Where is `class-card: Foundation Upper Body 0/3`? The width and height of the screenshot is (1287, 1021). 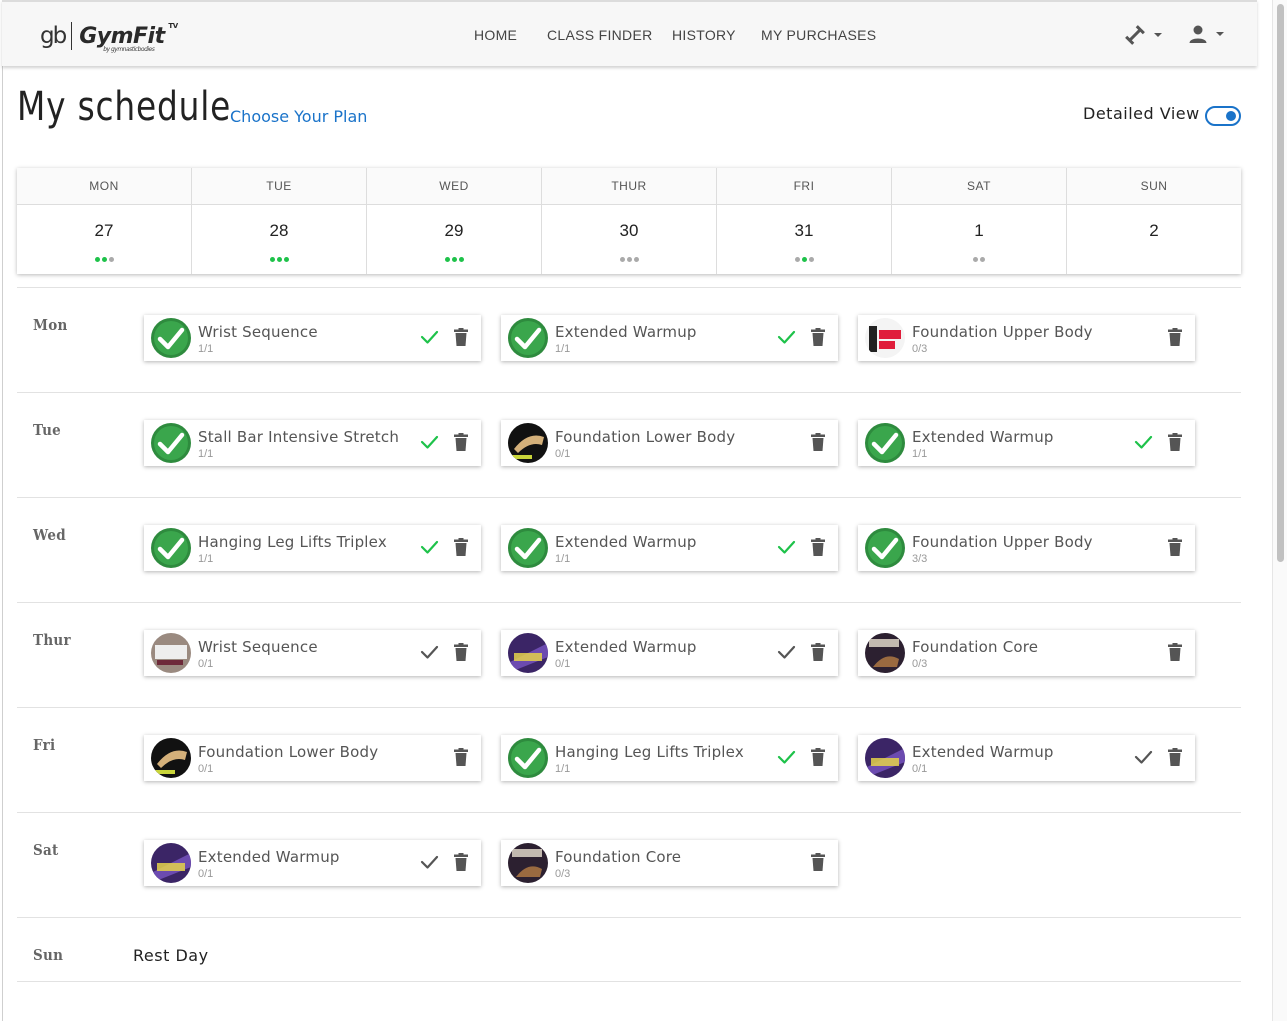 class-card: Foundation Upper Body 0/3 is located at coordinates (1026, 338).